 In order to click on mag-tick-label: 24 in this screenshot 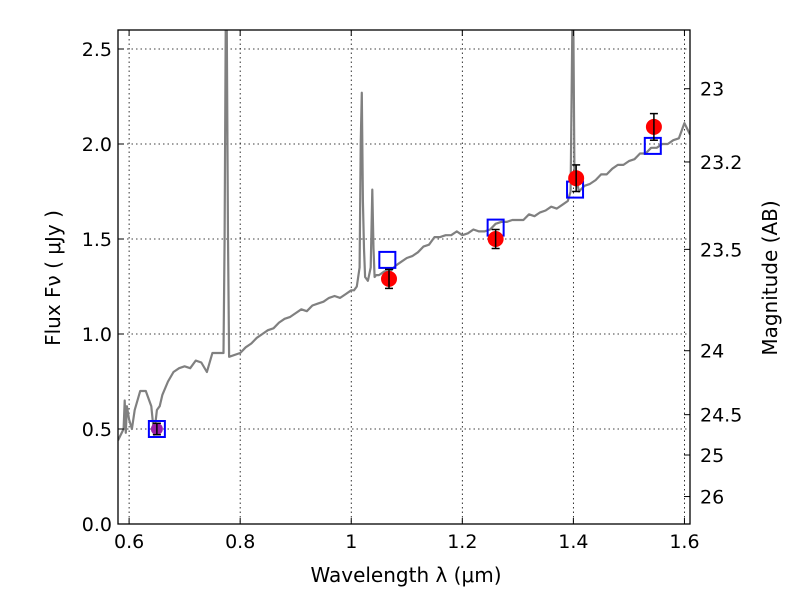, I will do `click(712, 352)`.